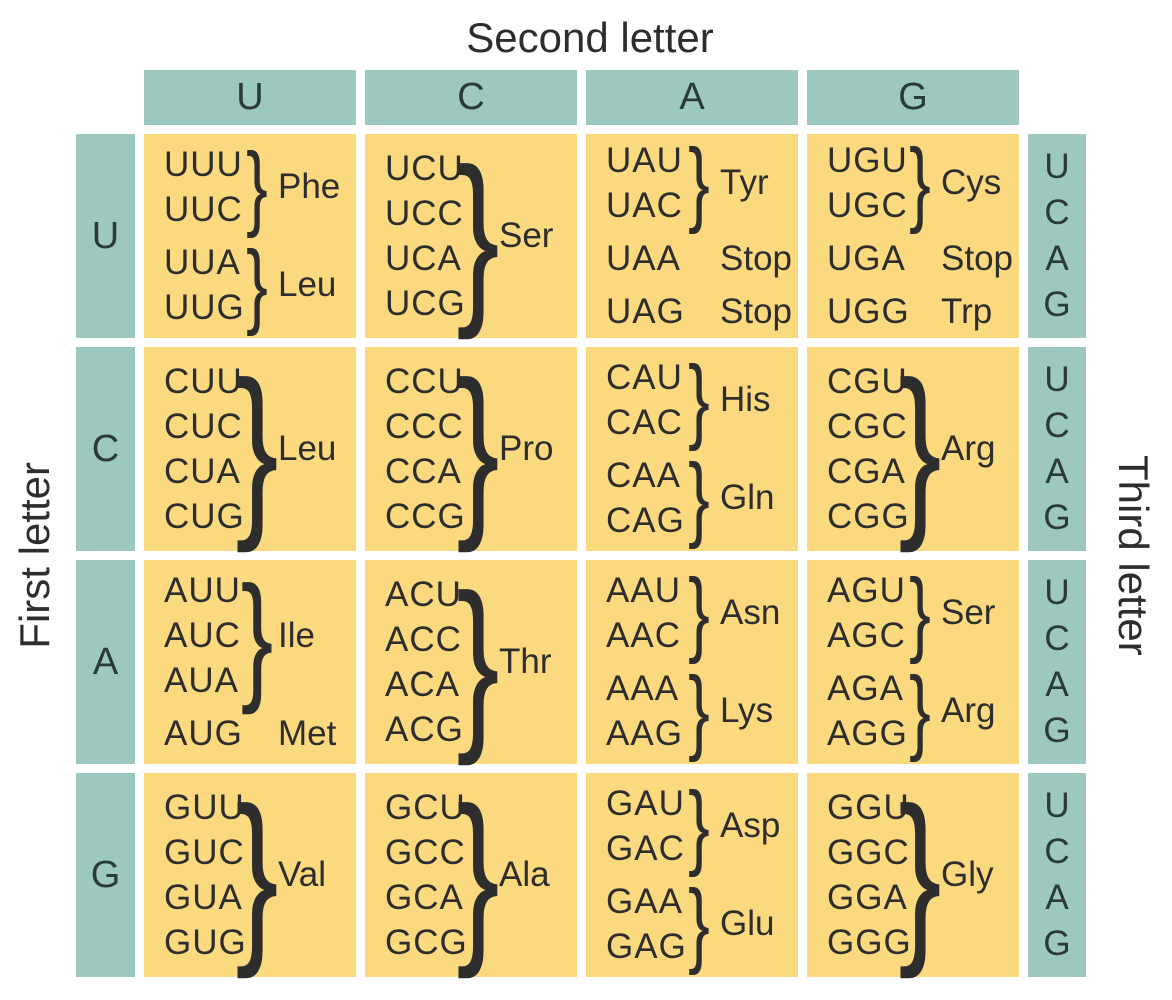 The width and height of the screenshot is (1172, 1000). Describe the element at coordinates (423, 639) in the screenshot. I see `codon-ACC: ACC` at that location.